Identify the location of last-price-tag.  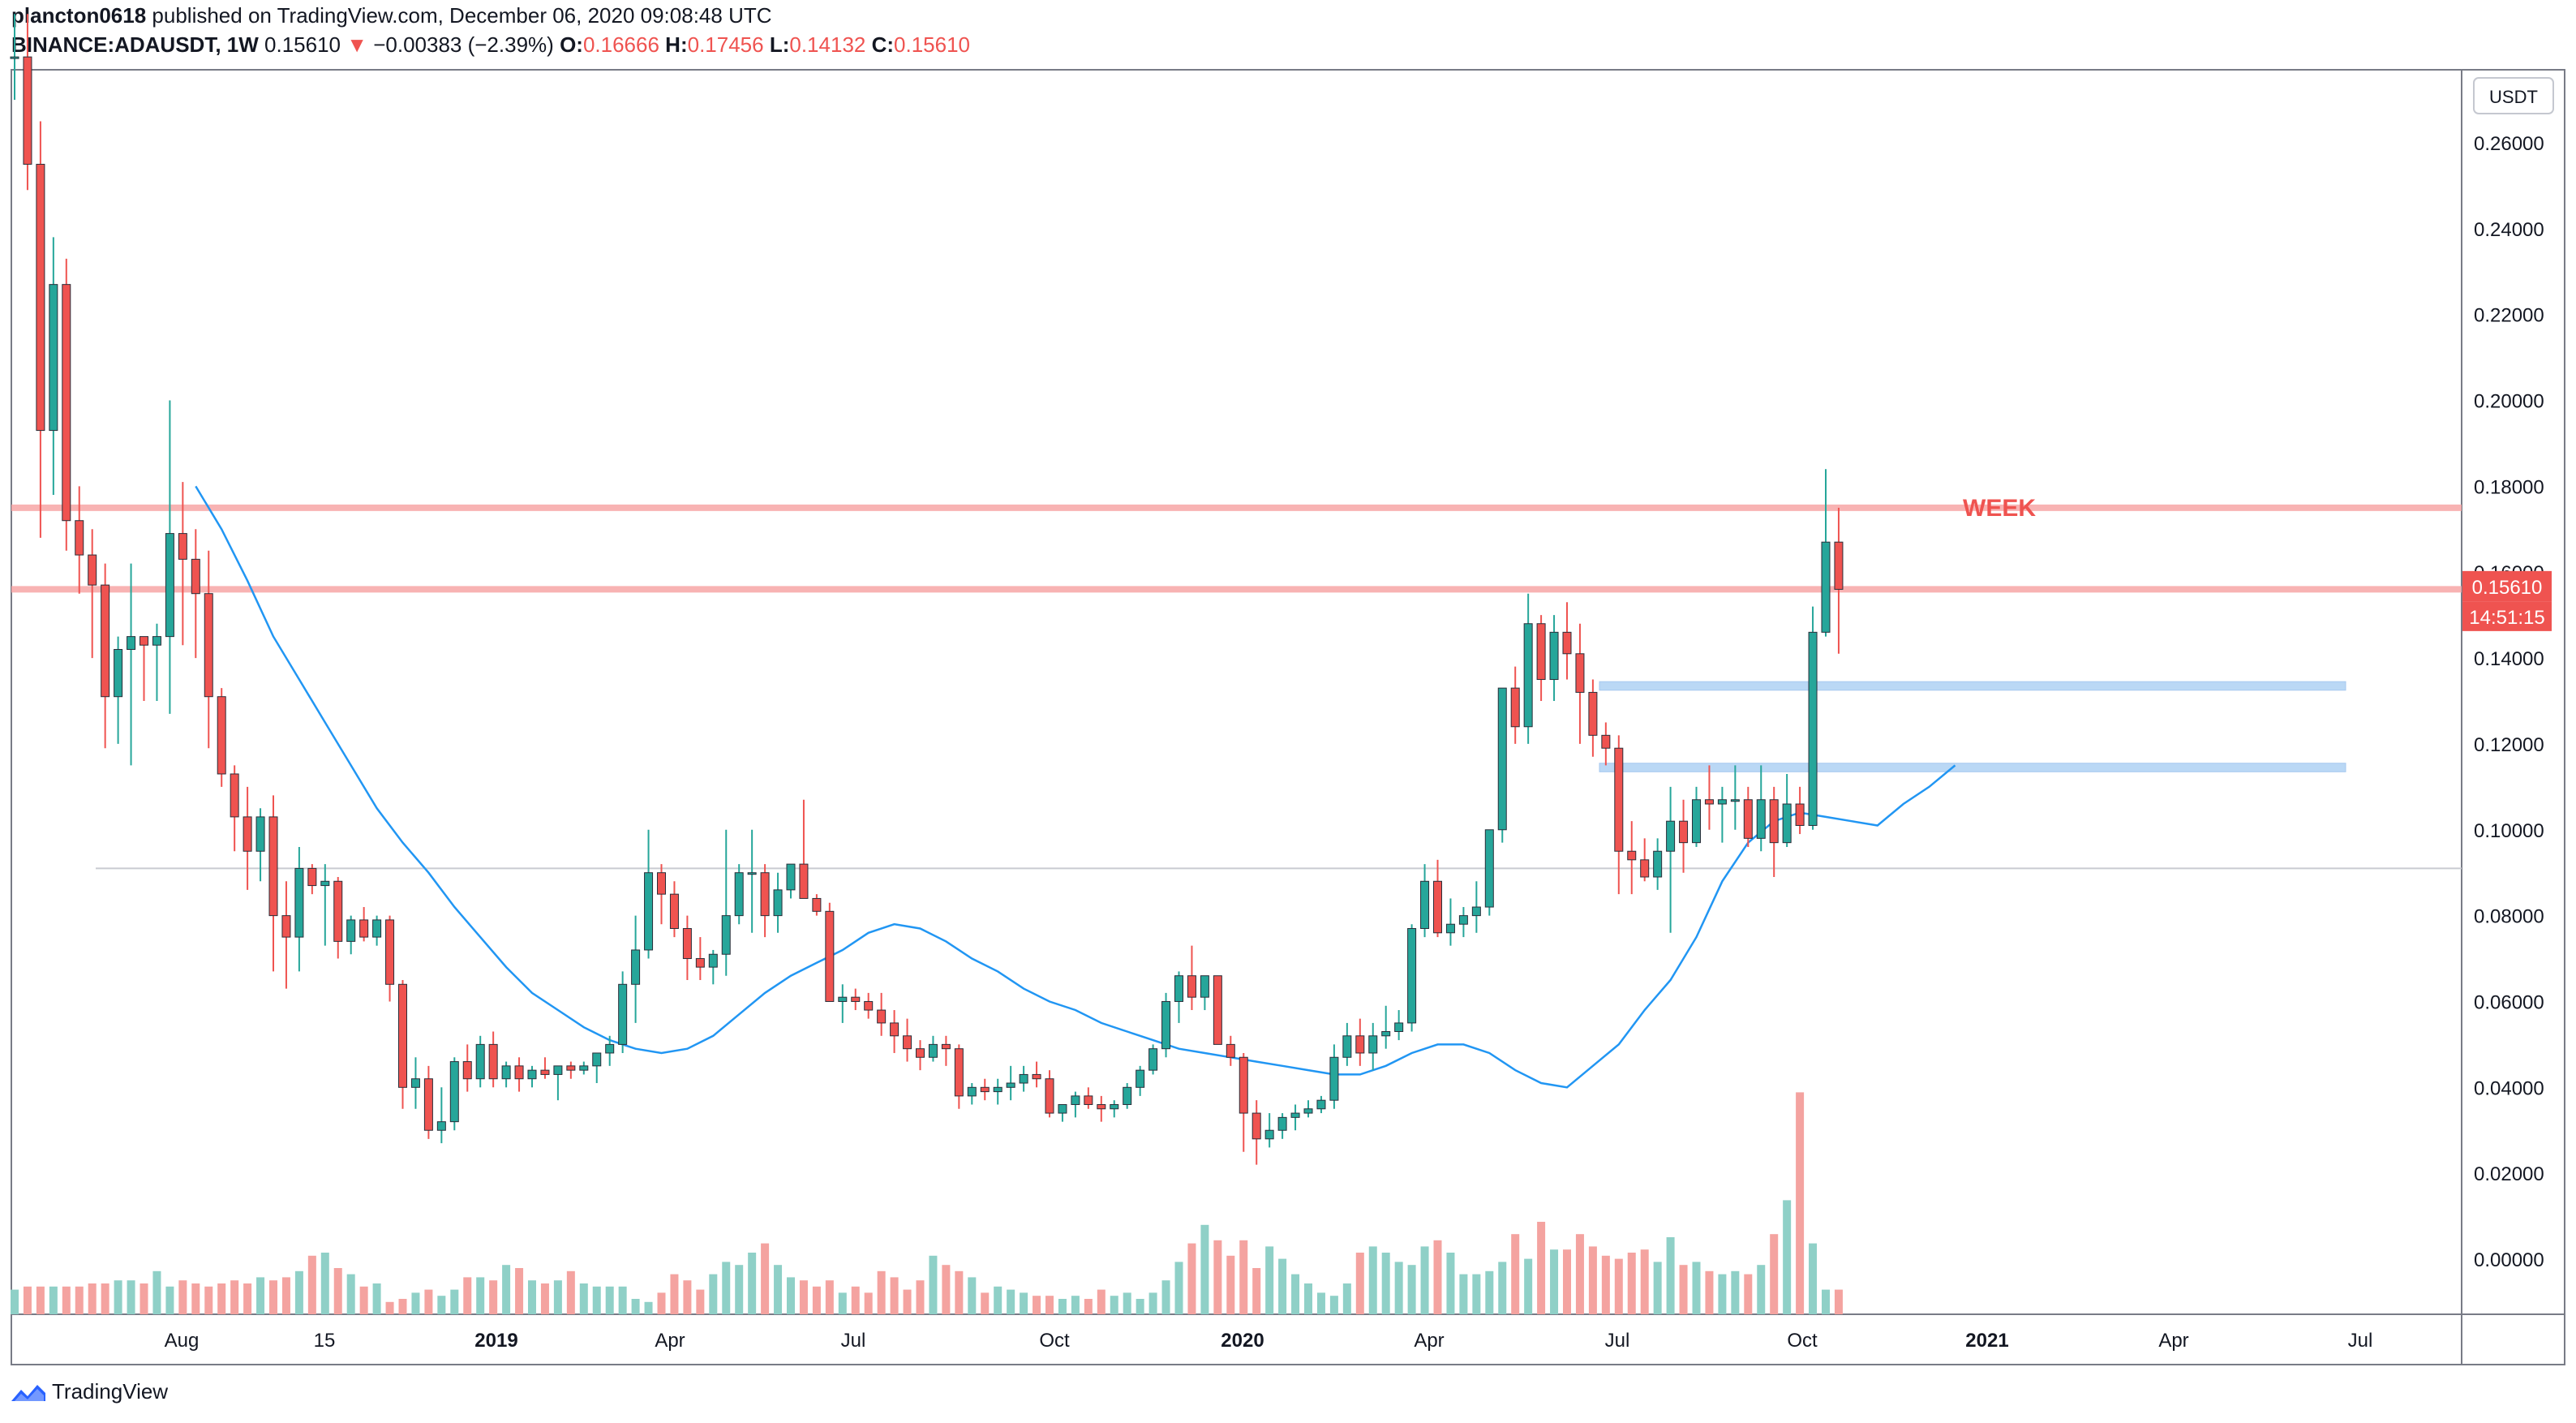
(2507, 586).